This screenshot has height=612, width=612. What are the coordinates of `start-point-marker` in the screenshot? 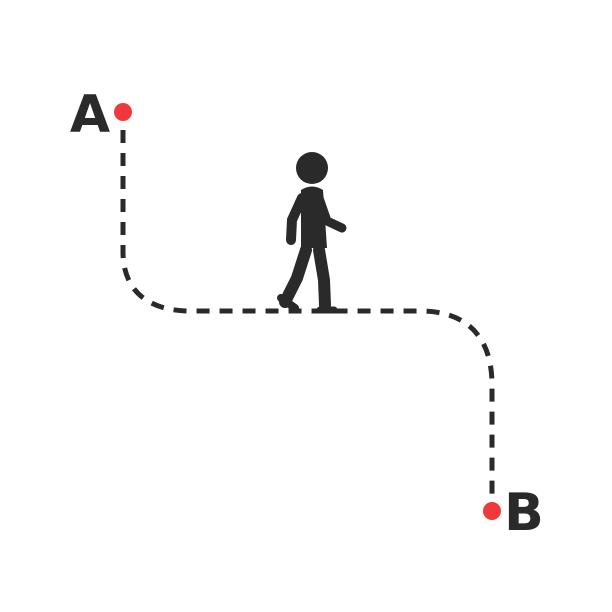 It's located at (123, 112).